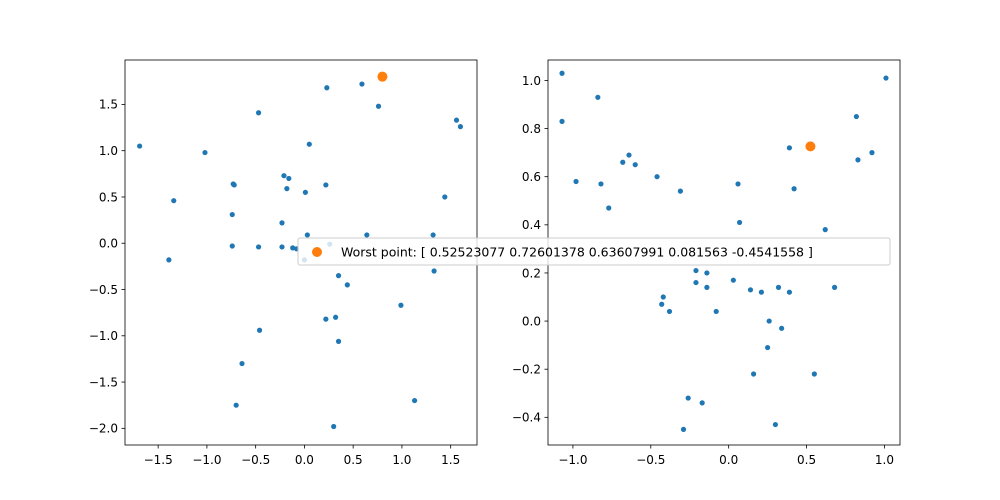  I want to click on y-tick-label: −0.2, so click(526, 370).